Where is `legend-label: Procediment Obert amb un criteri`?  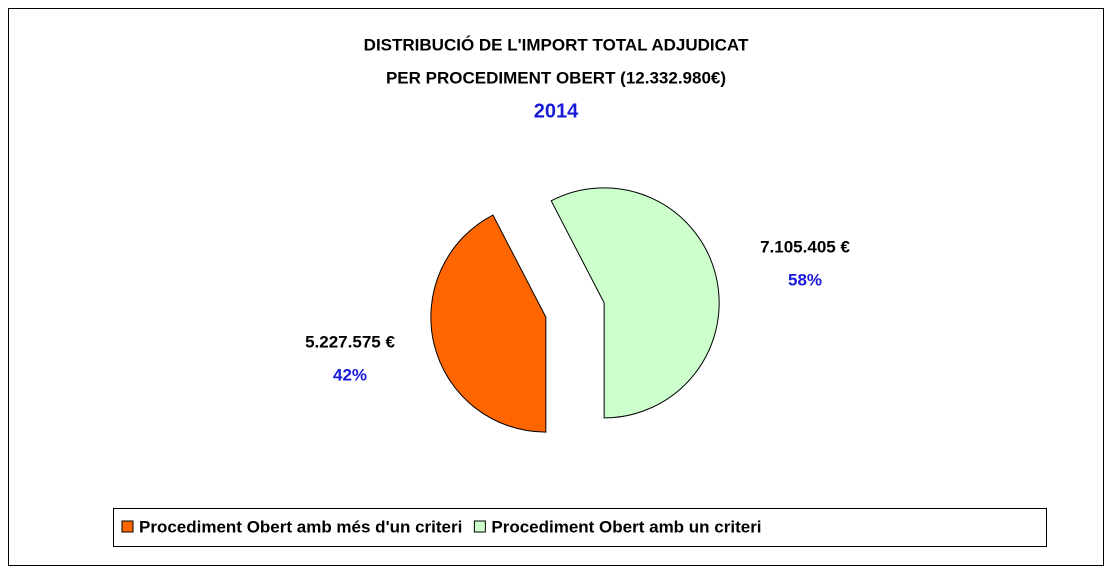 legend-label: Procediment Obert amb un criteri is located at coordinates (626, 526).